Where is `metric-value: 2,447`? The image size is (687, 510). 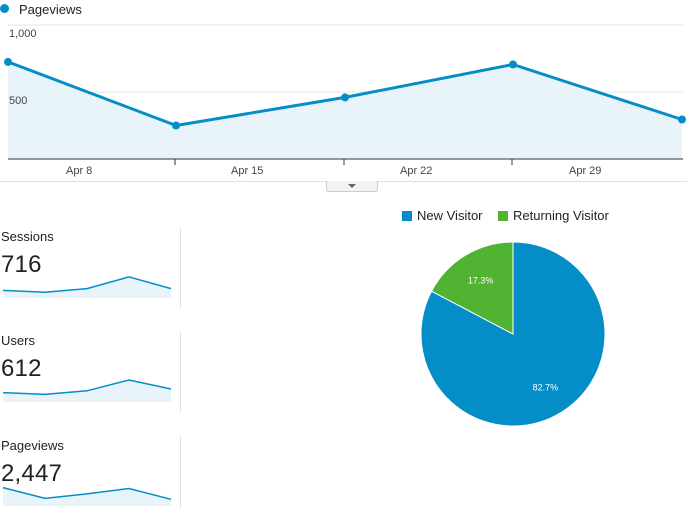 metric-value: 2,447 is located at coordinates (32, 473).